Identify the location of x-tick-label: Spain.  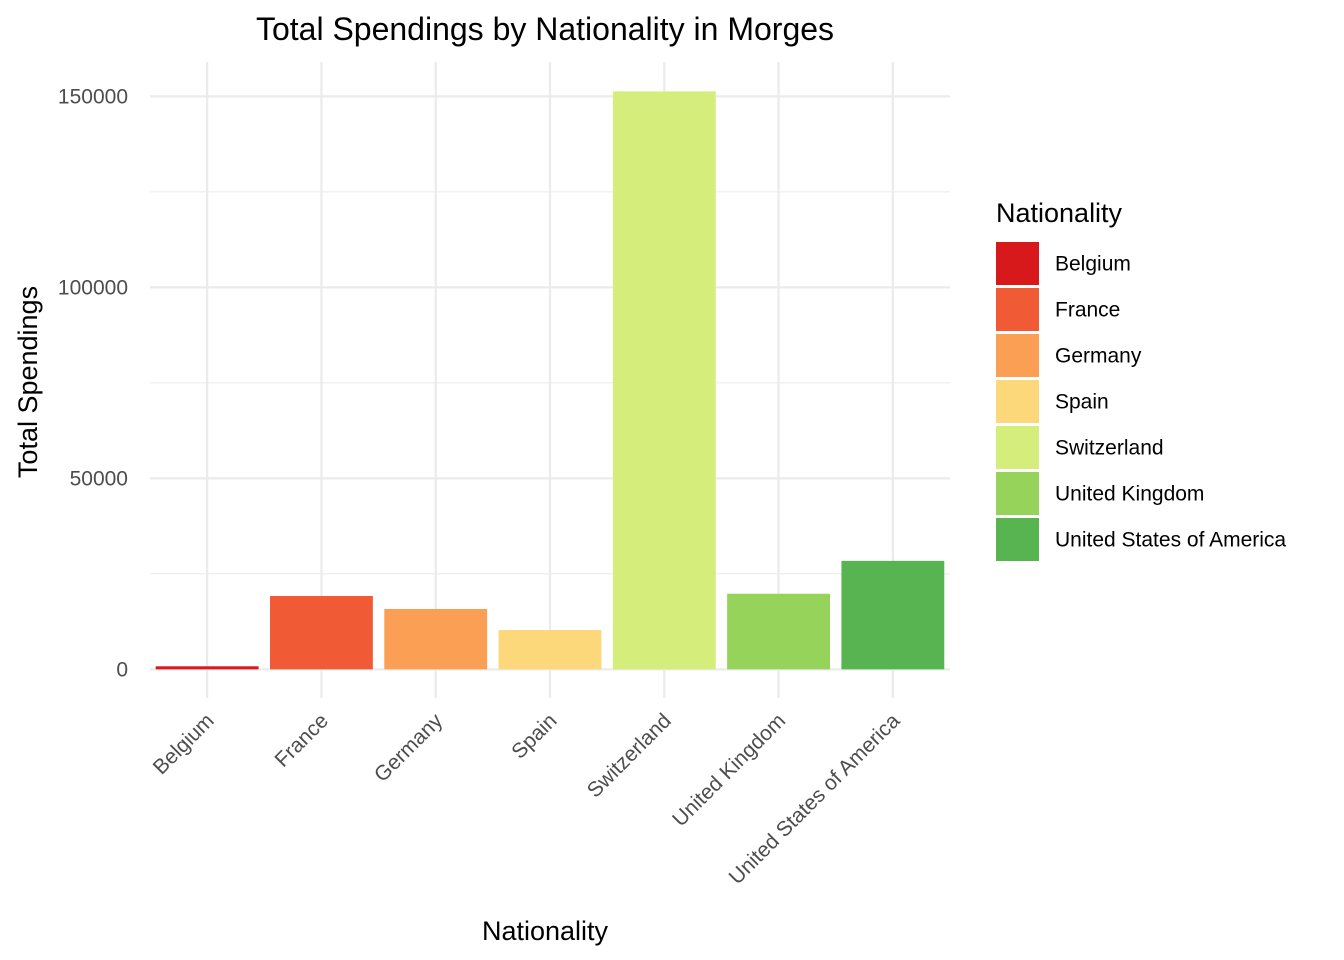
(534, 736).